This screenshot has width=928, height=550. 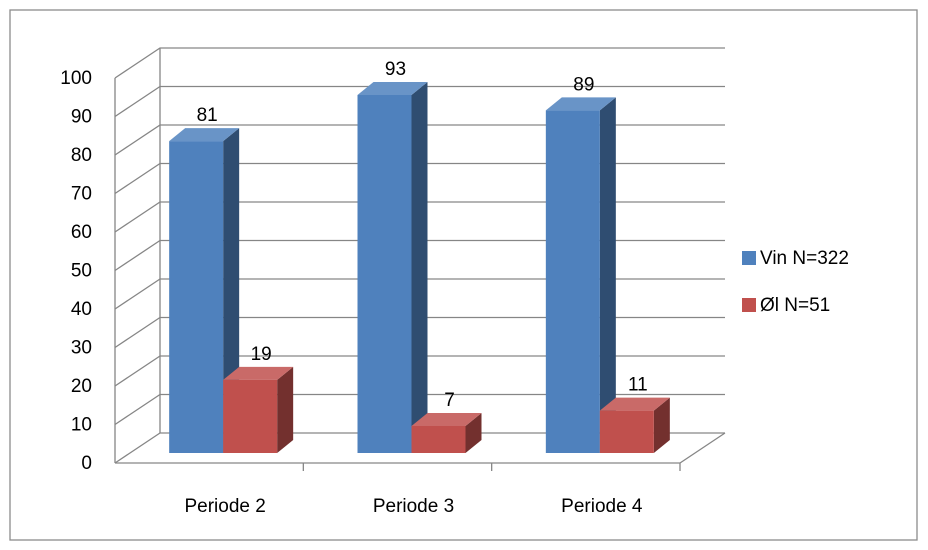 I want to click on legend-label: Vin N=322, so click(x=804, y=258).